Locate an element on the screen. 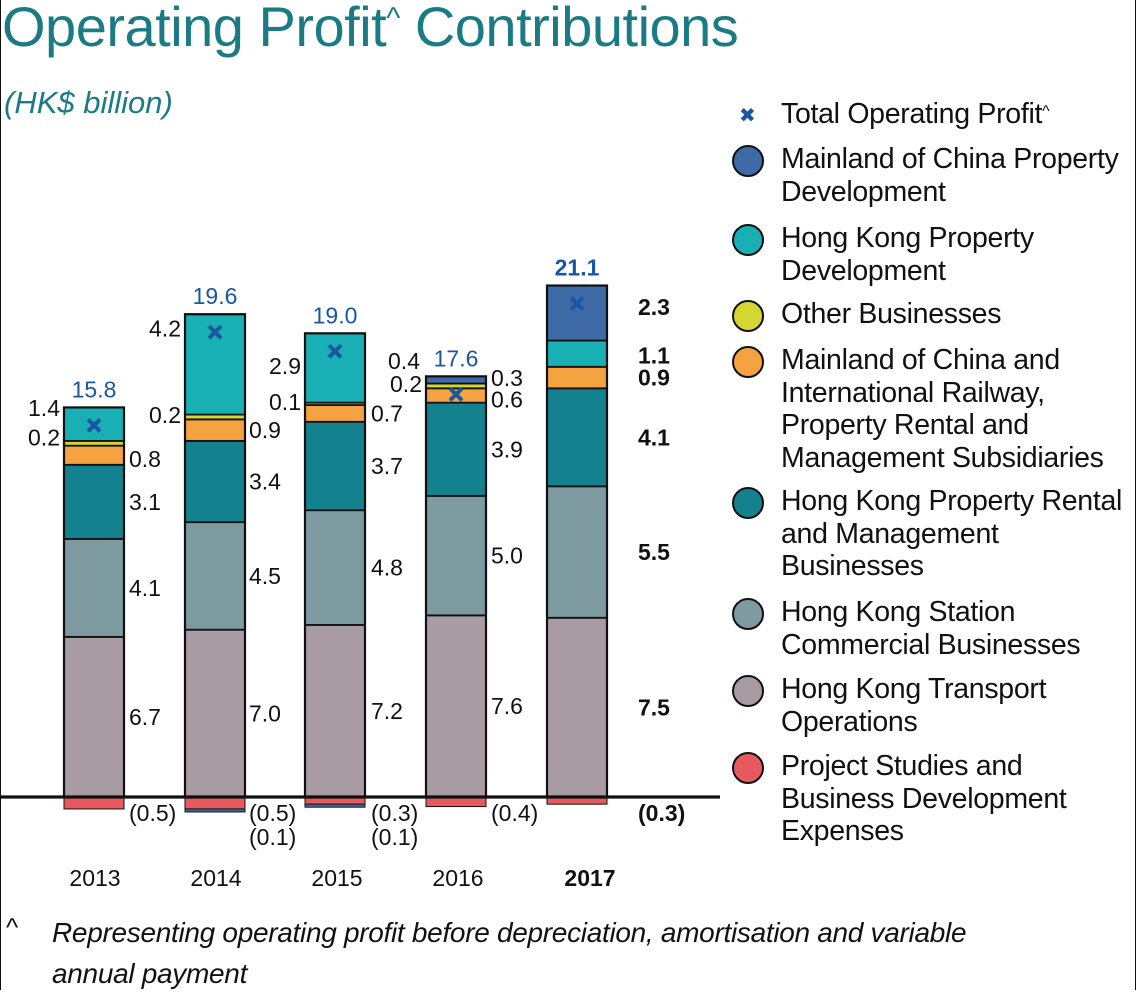 This screenshot has width=1136, height=994. bar-segment-label: 0.1 is located at coordinates (285, 402).